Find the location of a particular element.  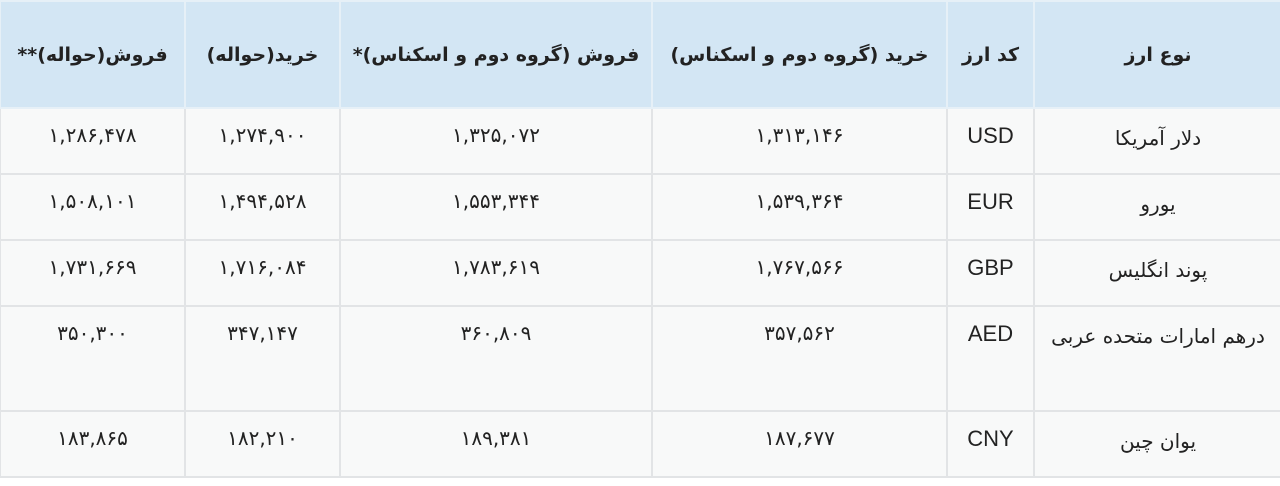

header-buy-cash: خرید (گروه دوم و اسکناس) is located at coordinates (799, 54).